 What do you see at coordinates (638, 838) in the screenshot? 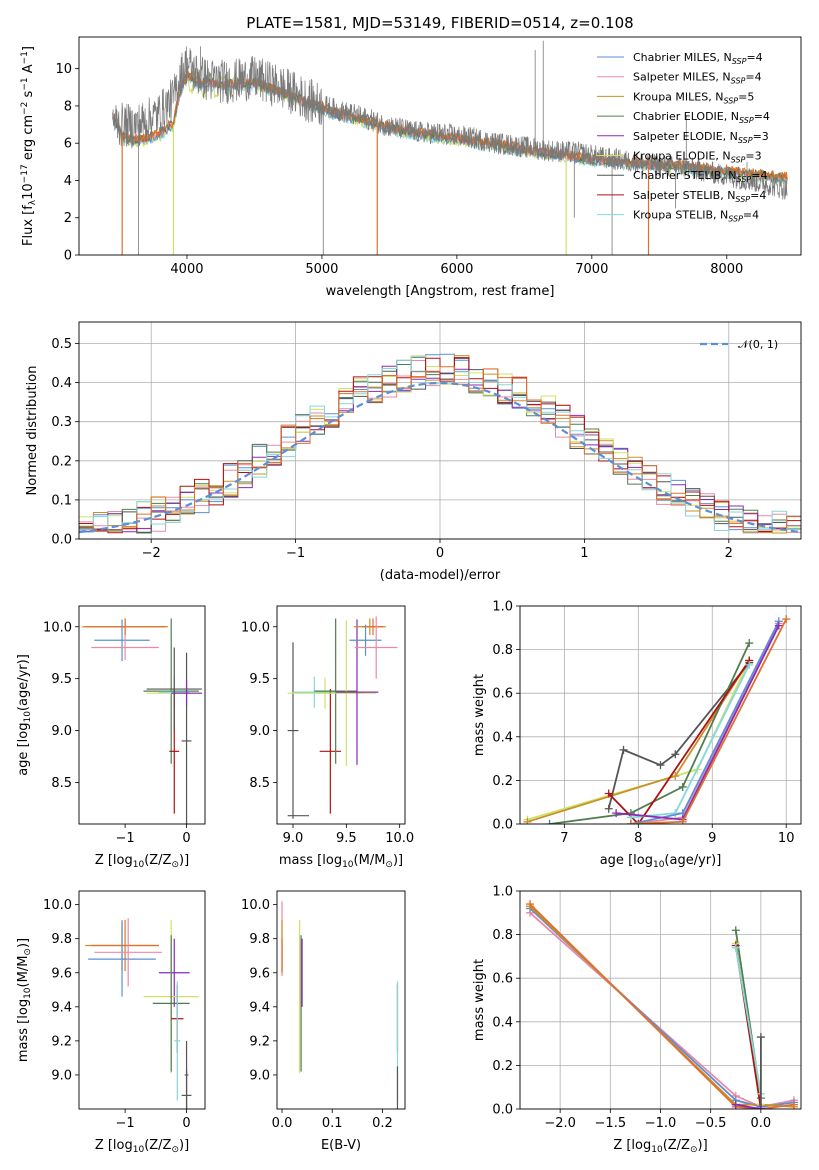
I see `x-tick-label: 8` at bounding box center [638, 838].